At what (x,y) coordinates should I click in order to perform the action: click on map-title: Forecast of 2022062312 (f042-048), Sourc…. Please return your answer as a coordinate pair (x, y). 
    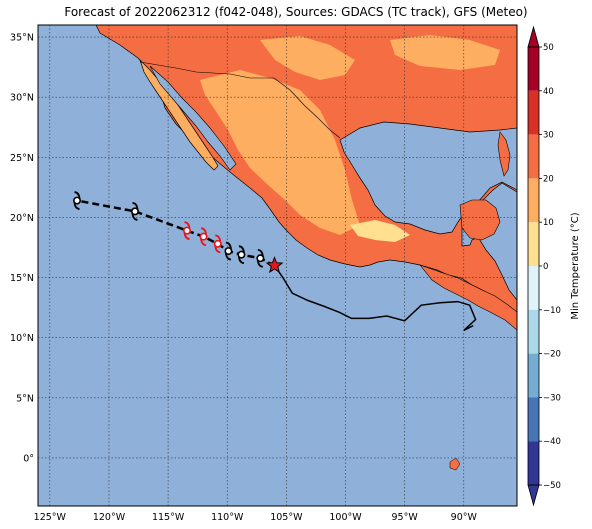
    Looking at the image, I should click on (296, 12).